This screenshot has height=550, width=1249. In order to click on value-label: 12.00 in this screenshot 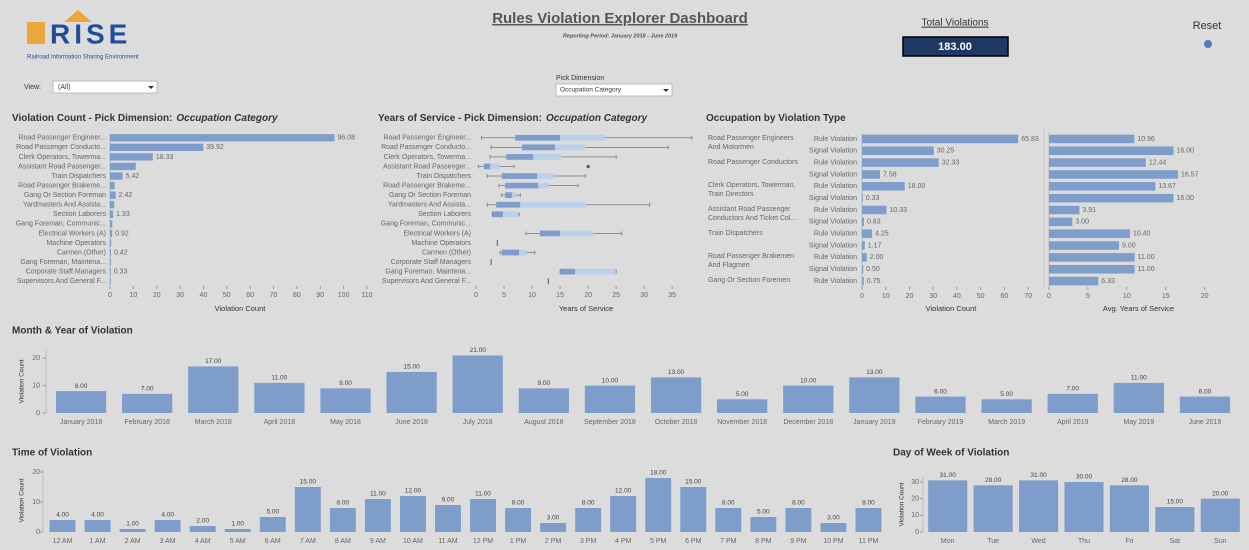, I will do `click(413, 491)`.